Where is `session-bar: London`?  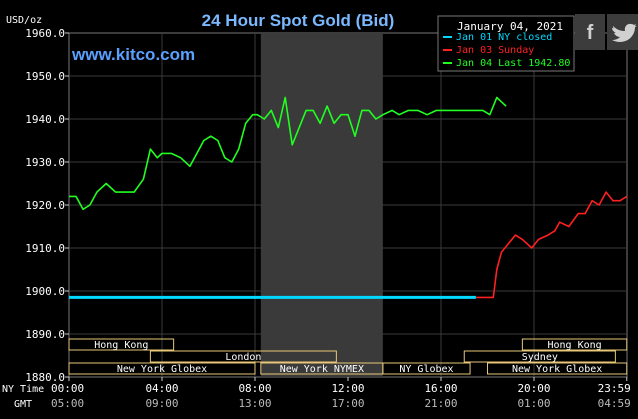
session-bar: London is located at coordinates (243, 356).